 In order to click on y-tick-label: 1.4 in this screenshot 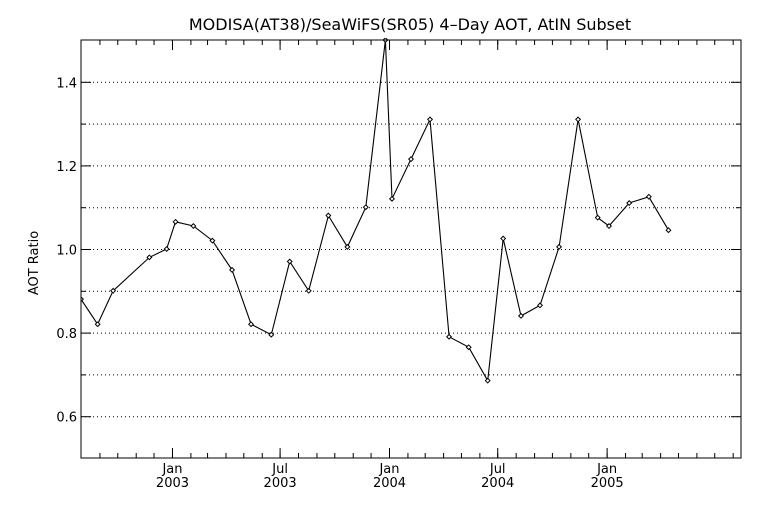, I will do `click(66, 83)`.